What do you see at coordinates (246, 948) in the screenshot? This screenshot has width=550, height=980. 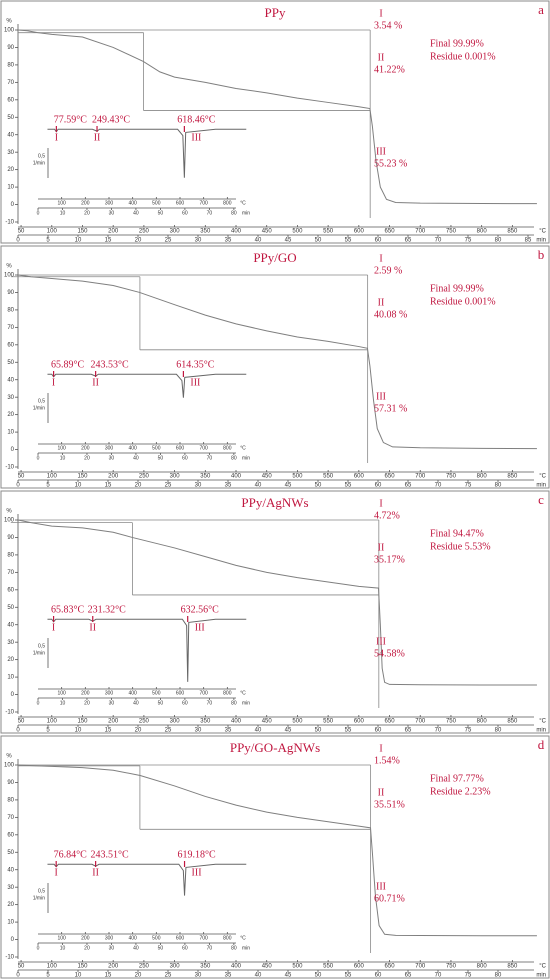 I see `inset-x2-unit: min` at bounding box center [246, 948].